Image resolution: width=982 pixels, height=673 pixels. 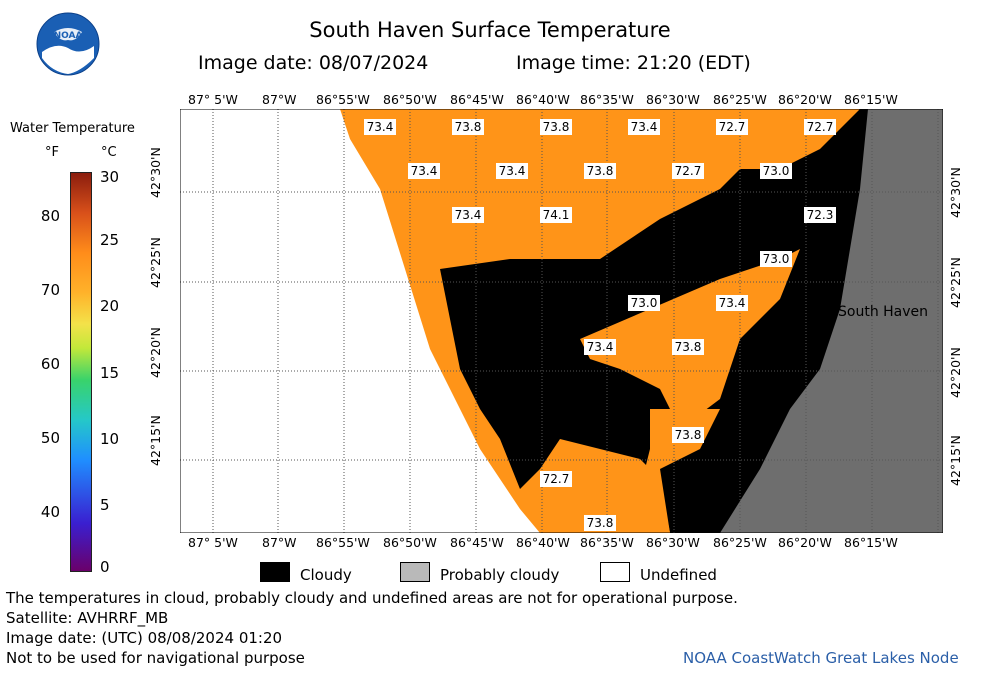 I want to click on tick-c-0: 0, so click(x=105, y=567).